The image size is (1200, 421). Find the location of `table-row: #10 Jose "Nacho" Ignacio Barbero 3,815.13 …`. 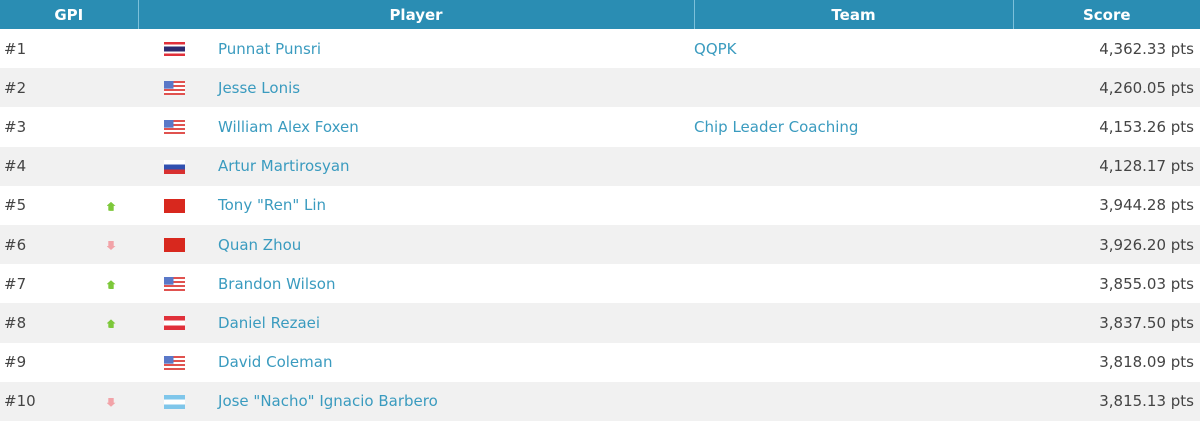

table-row: #10 Jose "Nacho" Ignacio Barbero 3,815.13 … is located at coordinates (600, 401).